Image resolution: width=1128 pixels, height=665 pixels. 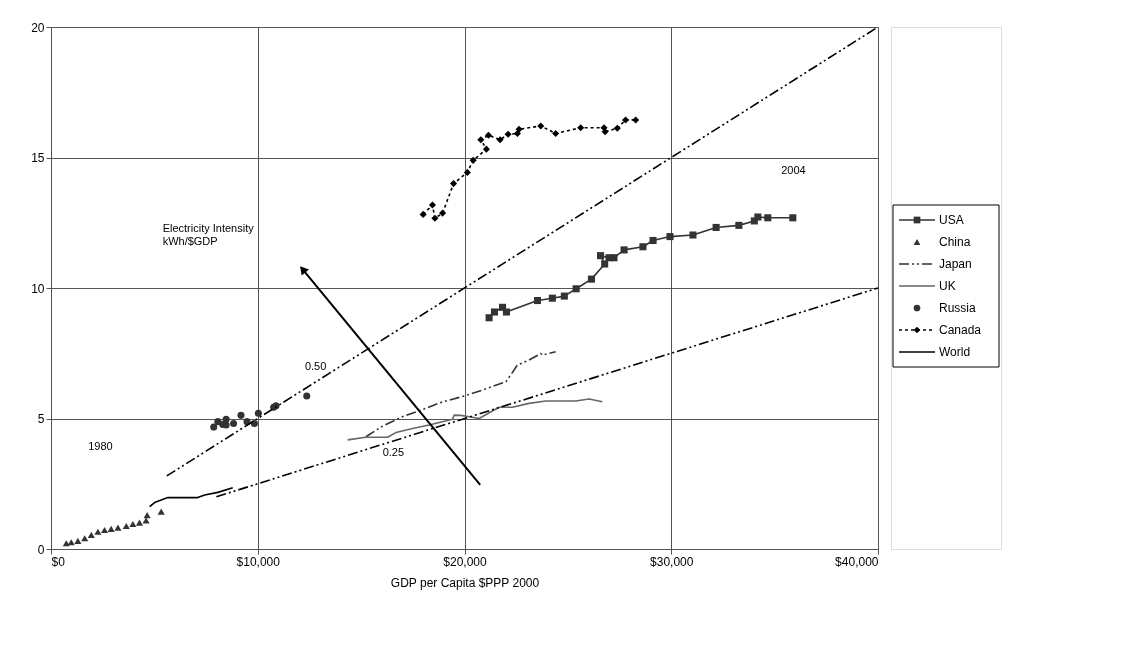 What do you see at coordinates (672, 561) in the screenshot?
I see `x-tick-label: $30,000` at bounding box center [672, 561].